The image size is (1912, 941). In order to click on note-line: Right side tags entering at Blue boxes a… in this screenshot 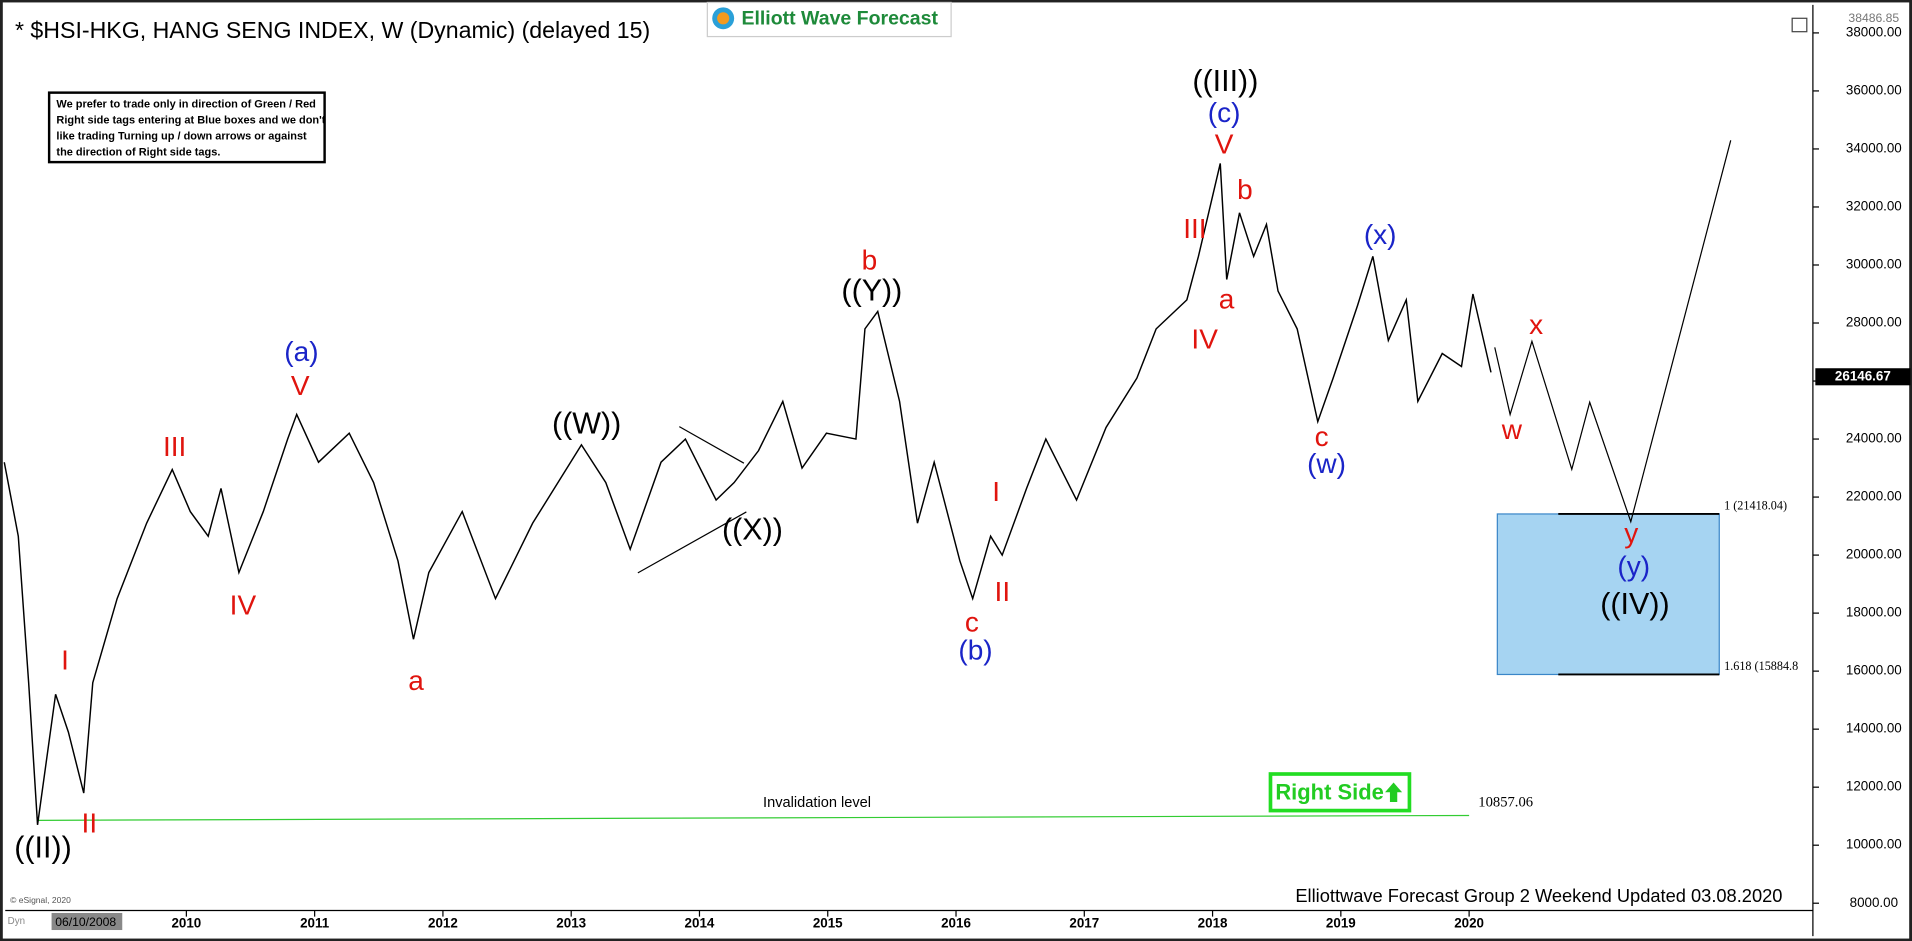, I will do `click(190, 121)`.